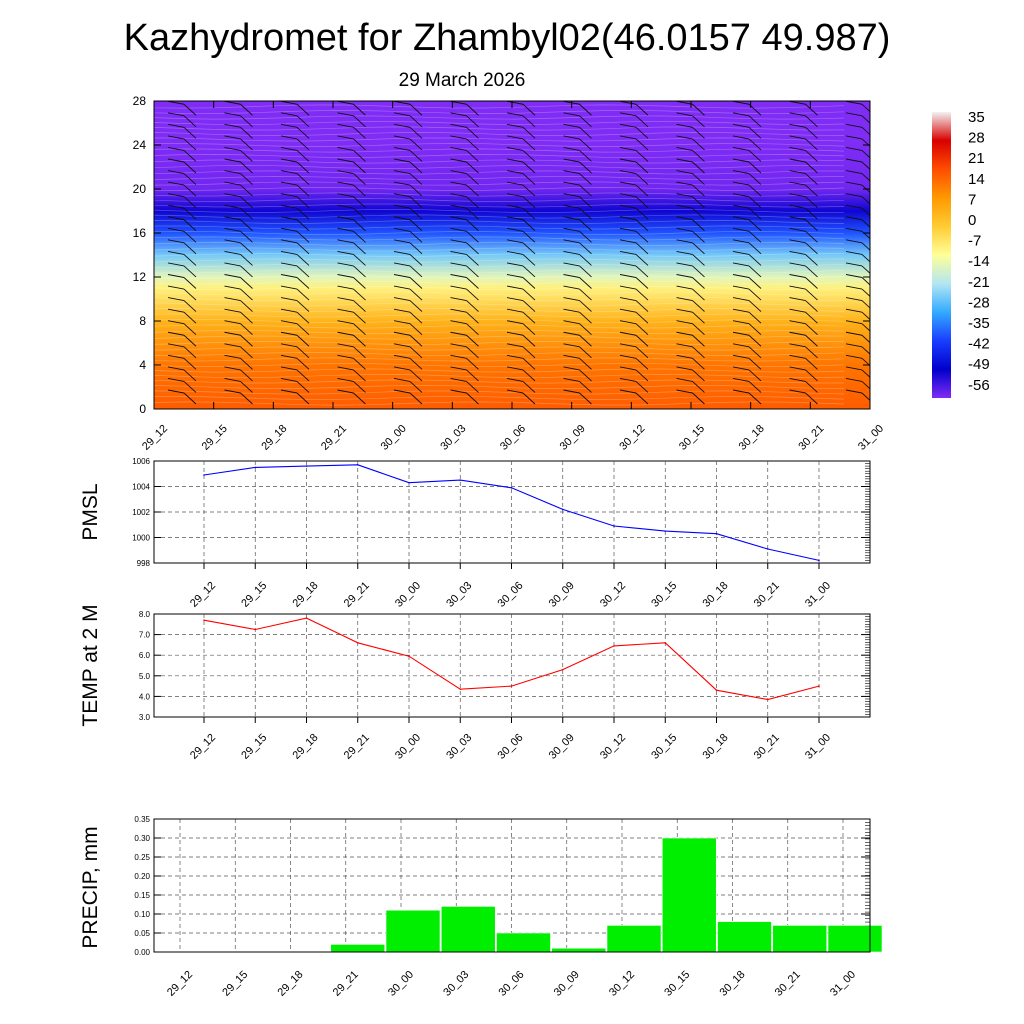 This screenshot has height=1024, width=1024. Describe the element at coordinates (979, 344) in the screenshot. I see `colorbar-label: -42` at that location.